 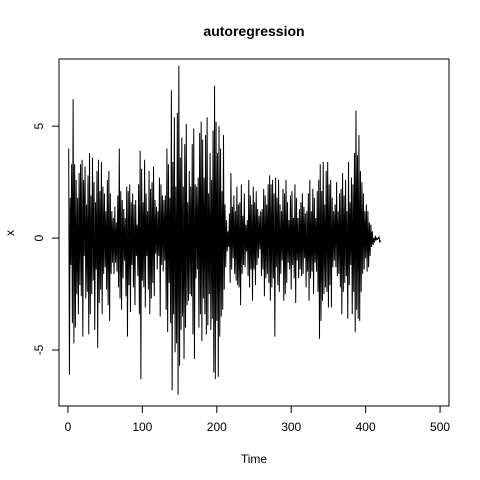 I want to click on y-tick-label: -5, so click(x=39, y=349).